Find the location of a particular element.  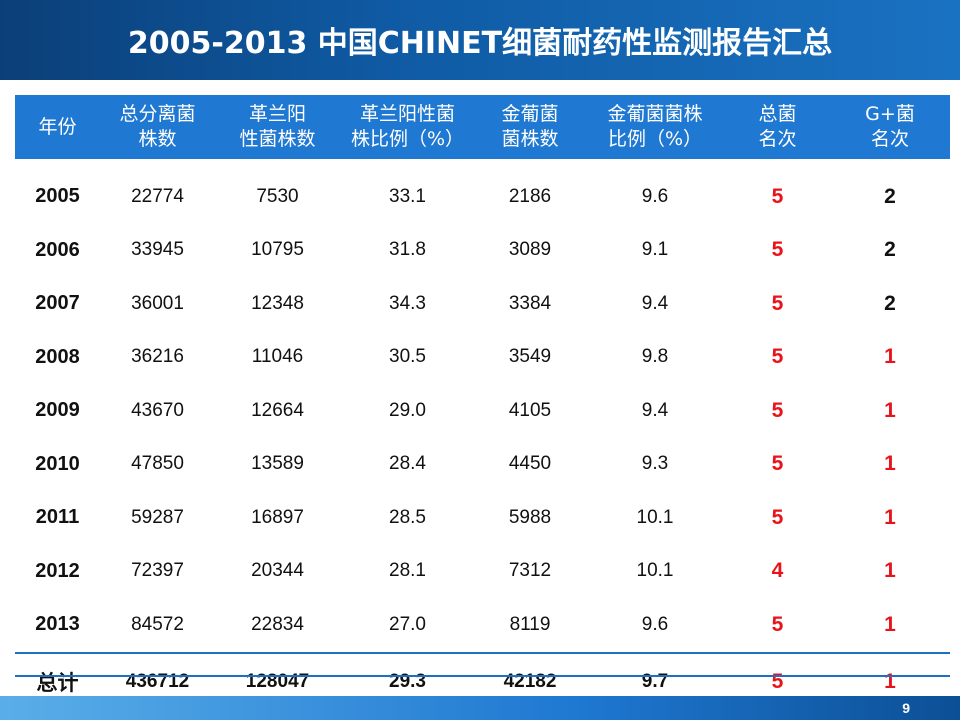

total-isolates-cell: 72397 is located at coordinates (157, 571).